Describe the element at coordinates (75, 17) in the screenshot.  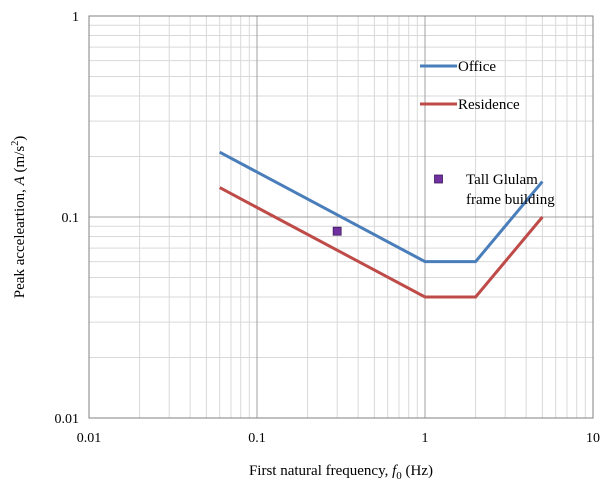
I see `y-tick-label: 1` at that location.